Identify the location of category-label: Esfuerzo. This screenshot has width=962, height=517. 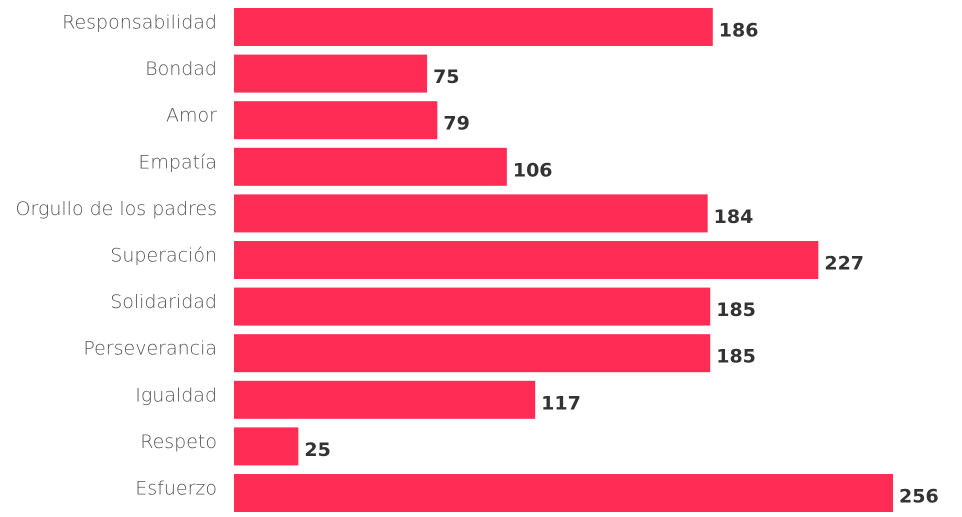
(176, 489).